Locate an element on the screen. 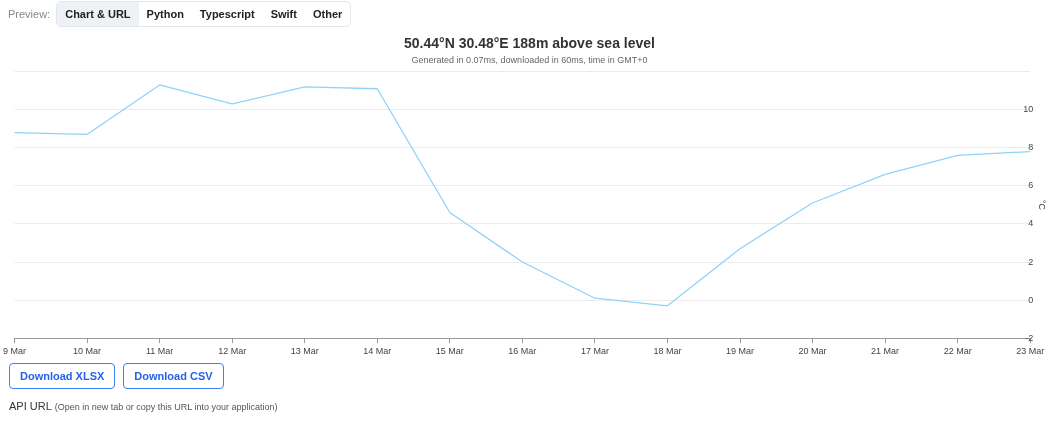 Image resolution: width=1061 pixels, height=443 pixels. x-tick-label: 21 Mar is located at coordinates (885, 351).